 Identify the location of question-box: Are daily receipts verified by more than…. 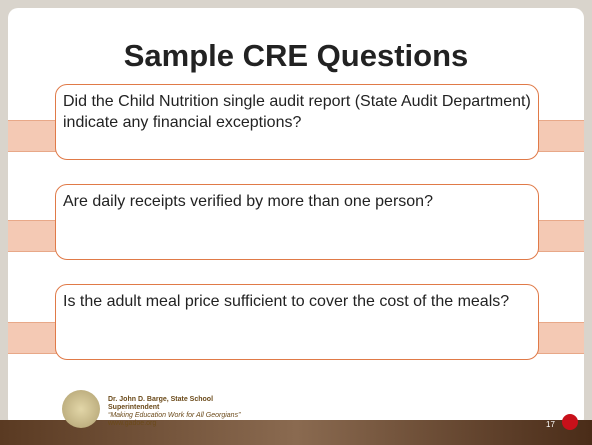
(297, 222).